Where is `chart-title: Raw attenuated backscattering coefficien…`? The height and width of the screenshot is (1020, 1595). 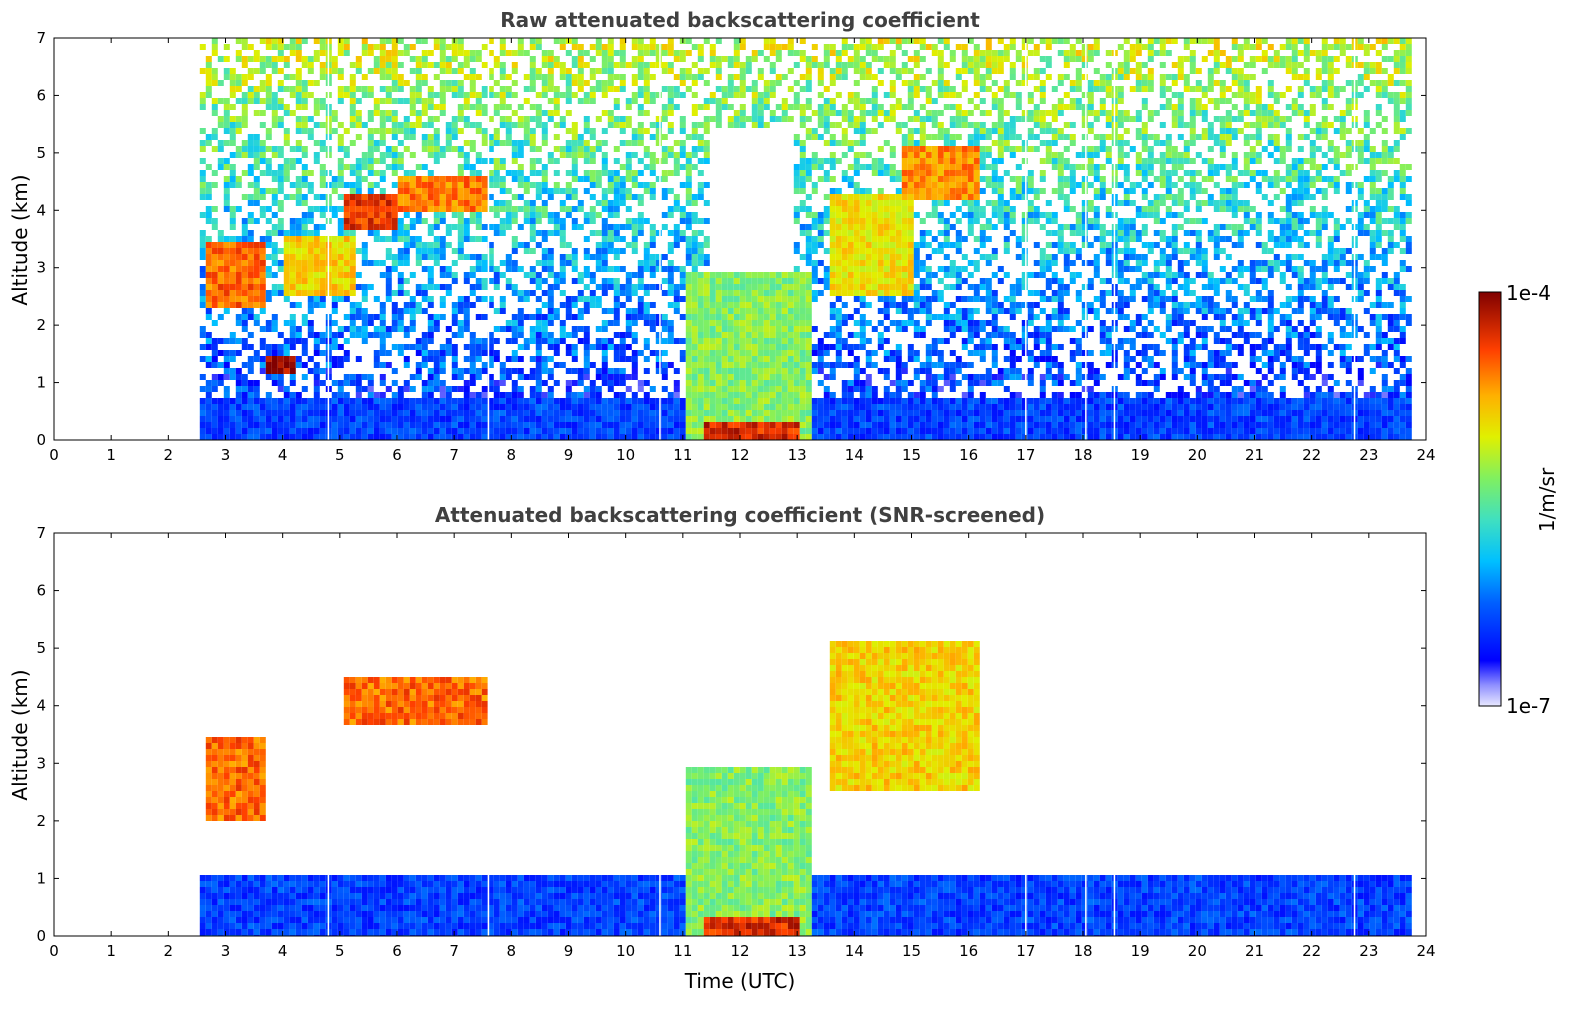
chart-title: Raw attenuated backscattering coefficien… is located at coordinates (740, 20).